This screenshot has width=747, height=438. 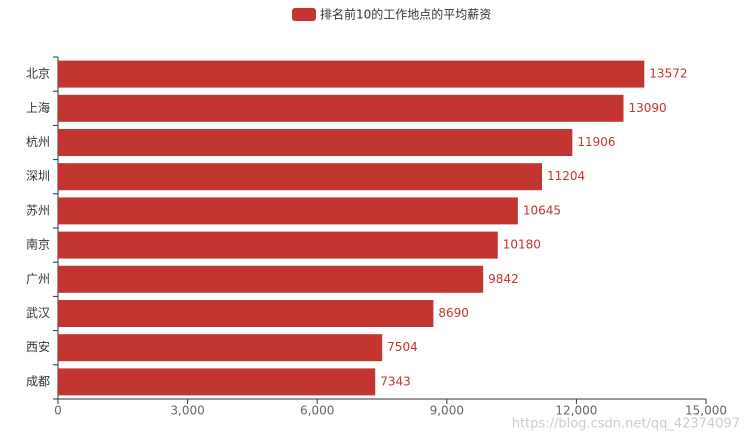 I want to click on y-tick-label: 广州, so click(x=38, y=279).